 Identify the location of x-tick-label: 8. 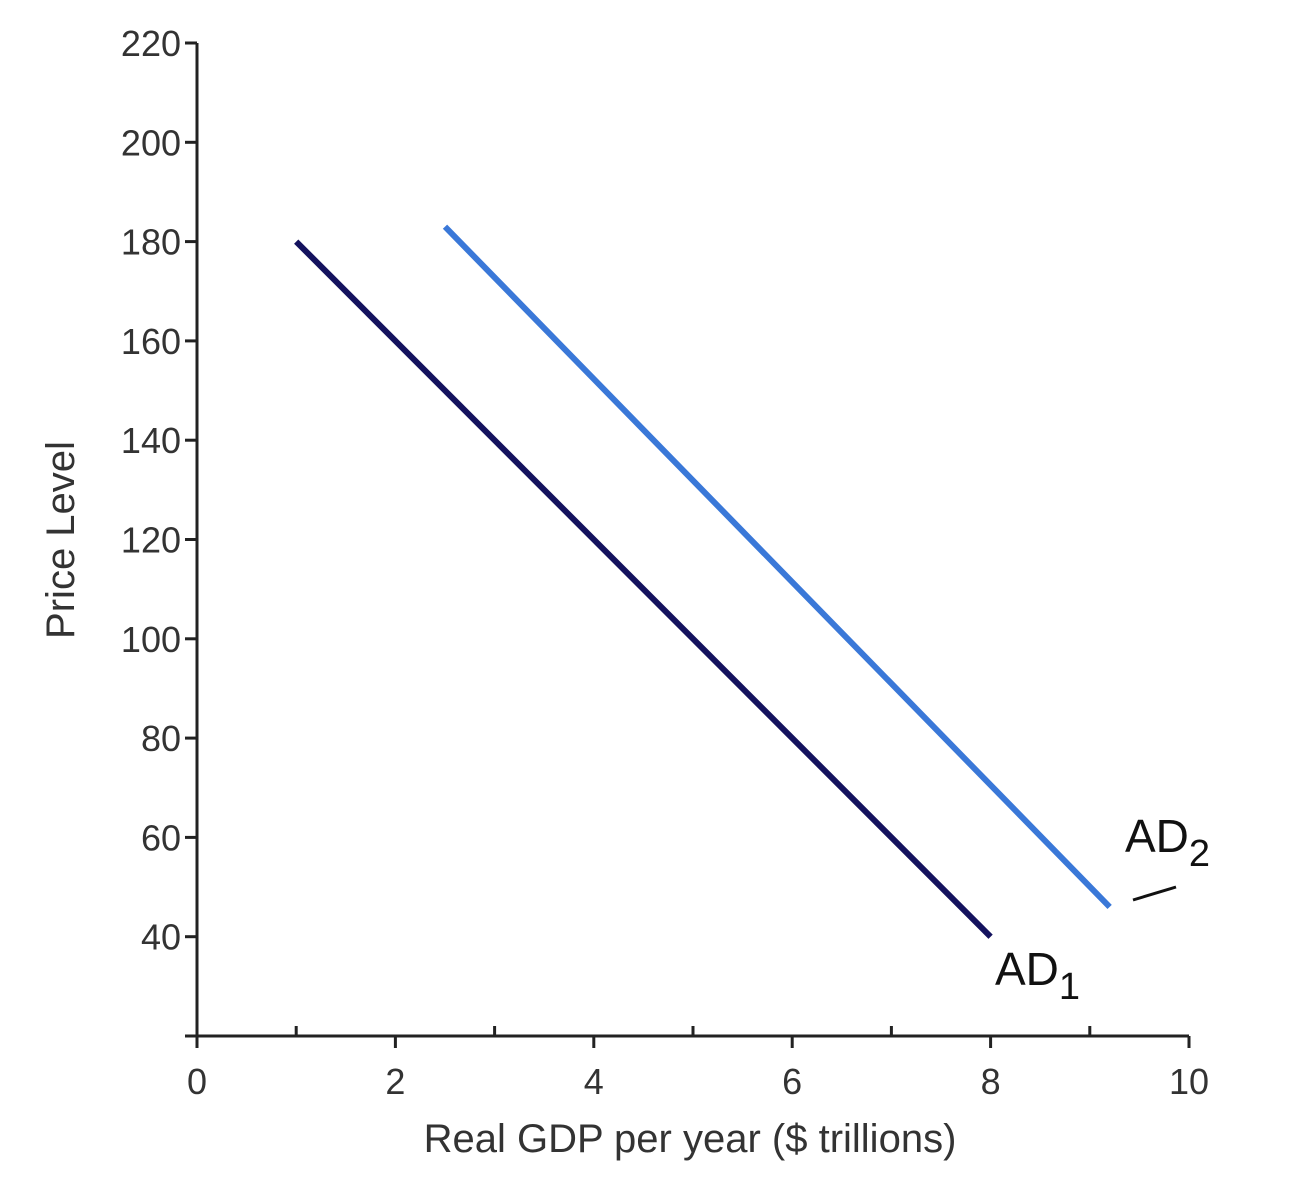
(991, 1081).